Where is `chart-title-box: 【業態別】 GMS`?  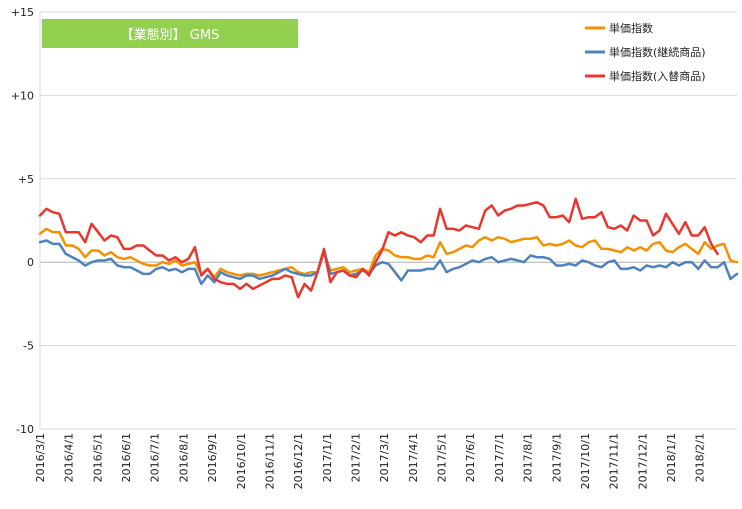 chart-title-box: 【業態別】 GMS is located at coordinates (170, 33).